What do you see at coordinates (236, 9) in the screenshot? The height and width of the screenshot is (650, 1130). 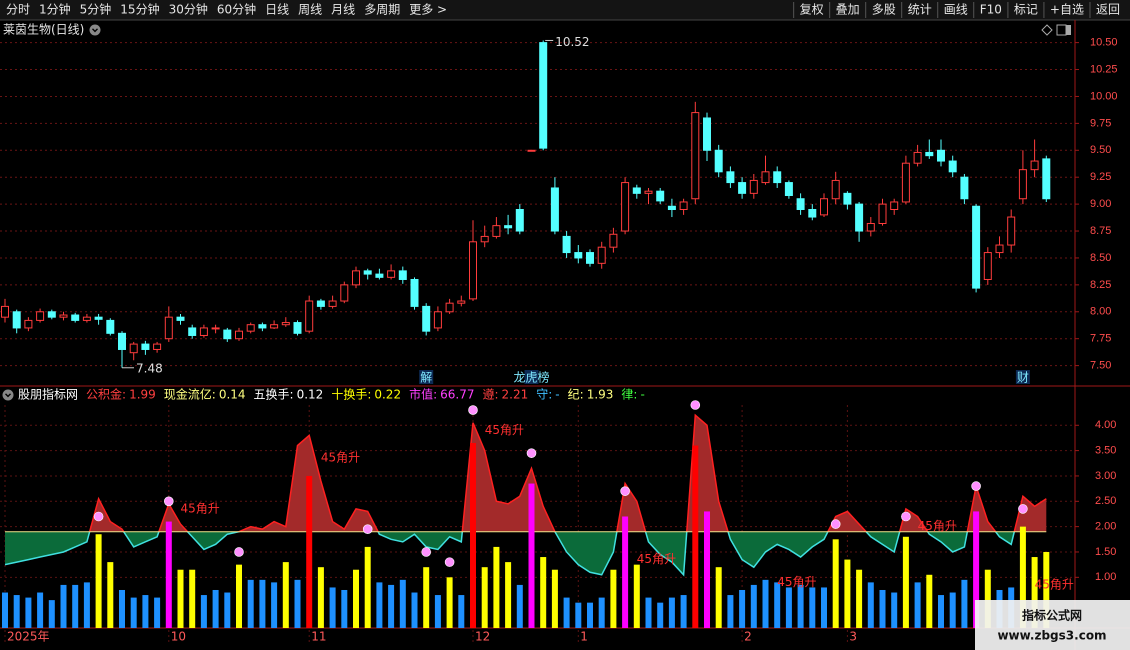 I see `toolbar-tab: 60分钟` at bounding box center [236, 9].